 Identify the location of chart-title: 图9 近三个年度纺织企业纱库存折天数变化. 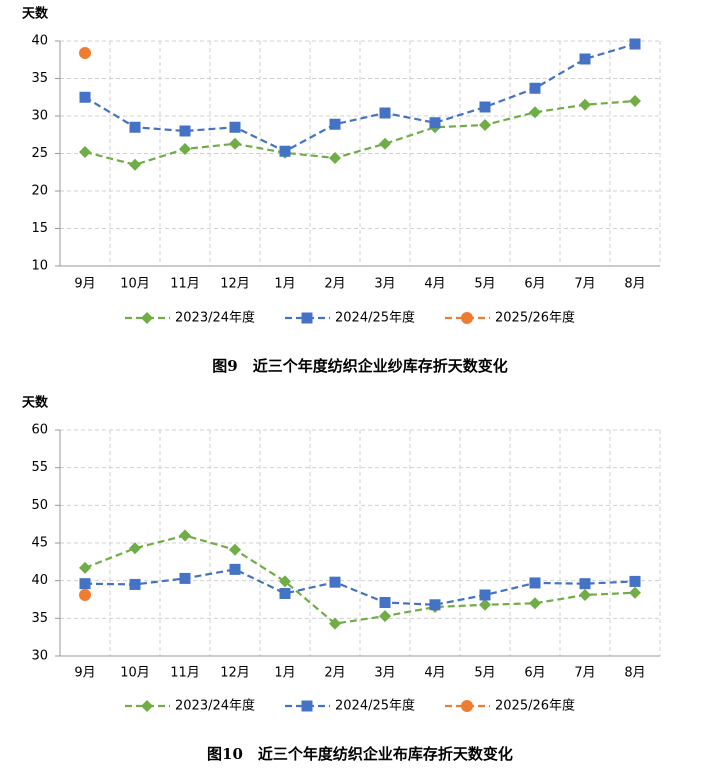
(359, 366).